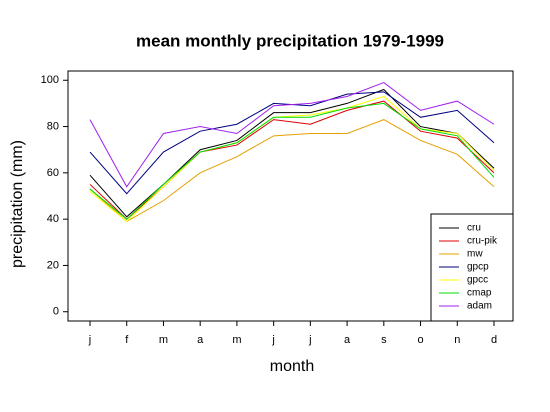 The width and height of the screenshot is (550, 412). What do you see at coordinates (478, 267) in the screenshot?
I see `legend-label: gpcp` at bounding box center [478, 267].